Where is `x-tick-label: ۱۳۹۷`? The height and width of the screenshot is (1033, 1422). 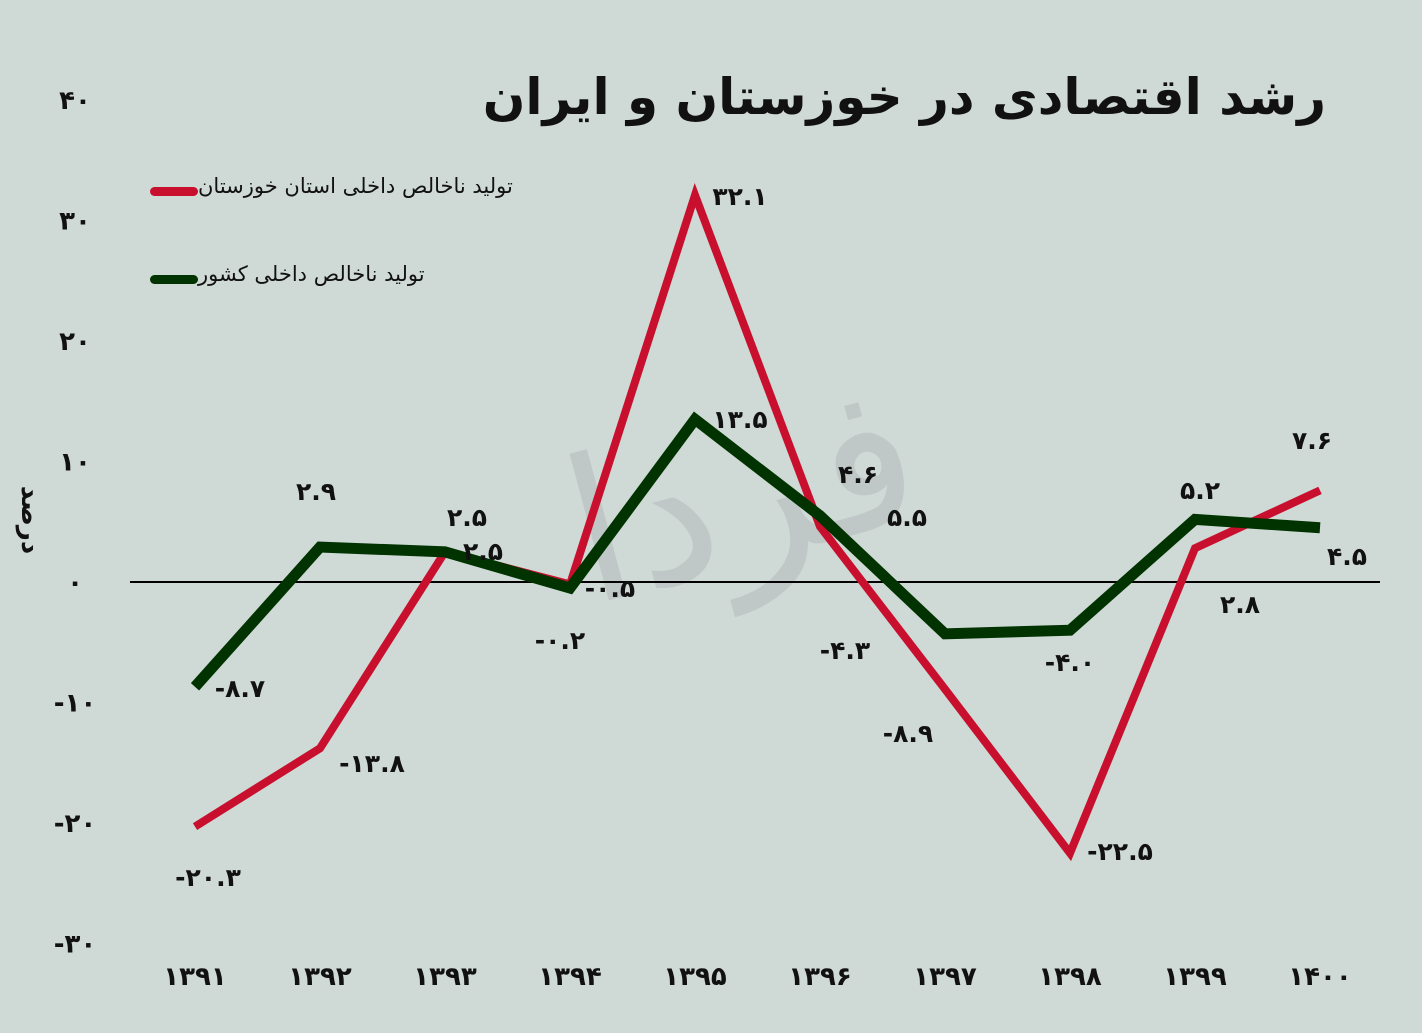 x-tick-label: ۱۳۹۷ is located at coordinates (945, 977).